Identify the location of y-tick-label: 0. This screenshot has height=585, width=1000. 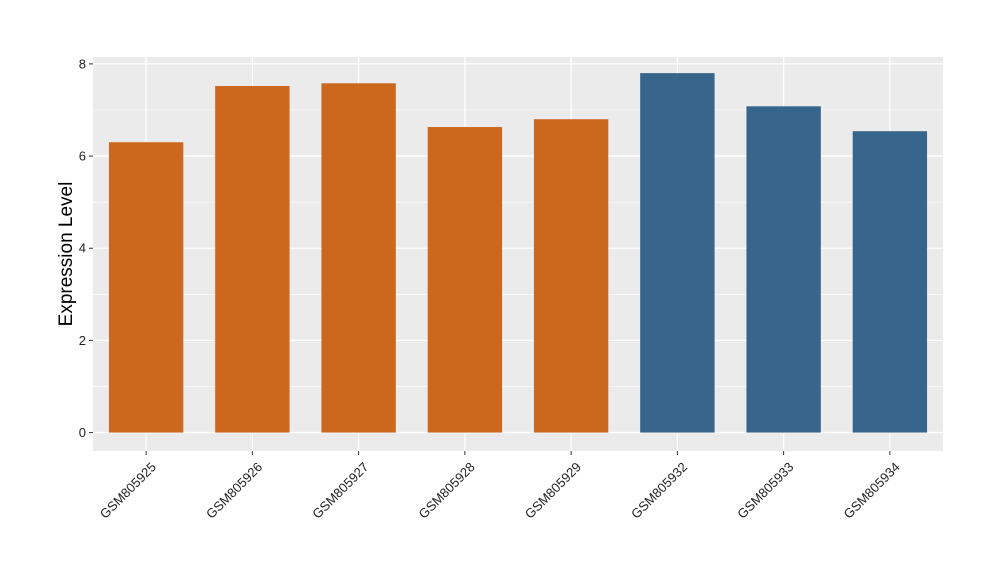
(82, 432).